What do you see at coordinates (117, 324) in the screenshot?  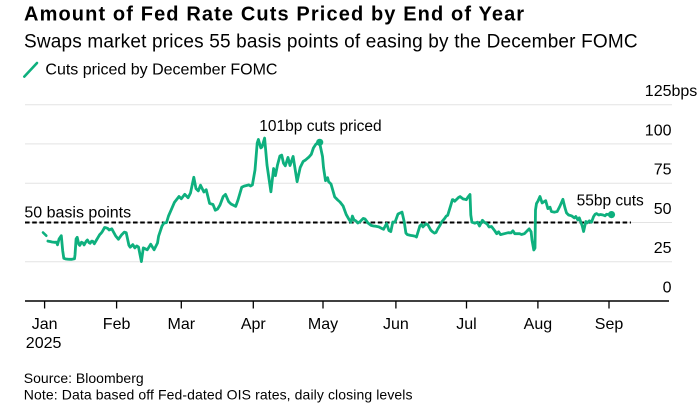 I see `svg-text: Feb` at bounding box center [117, 324].